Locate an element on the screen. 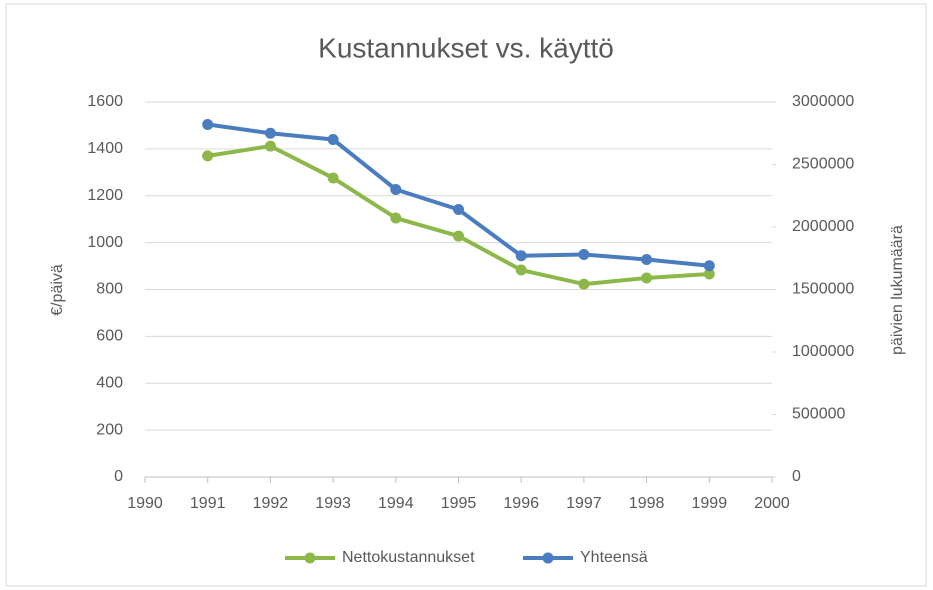  y2-tick-label: 500000 is located at coordinates (818, 414).